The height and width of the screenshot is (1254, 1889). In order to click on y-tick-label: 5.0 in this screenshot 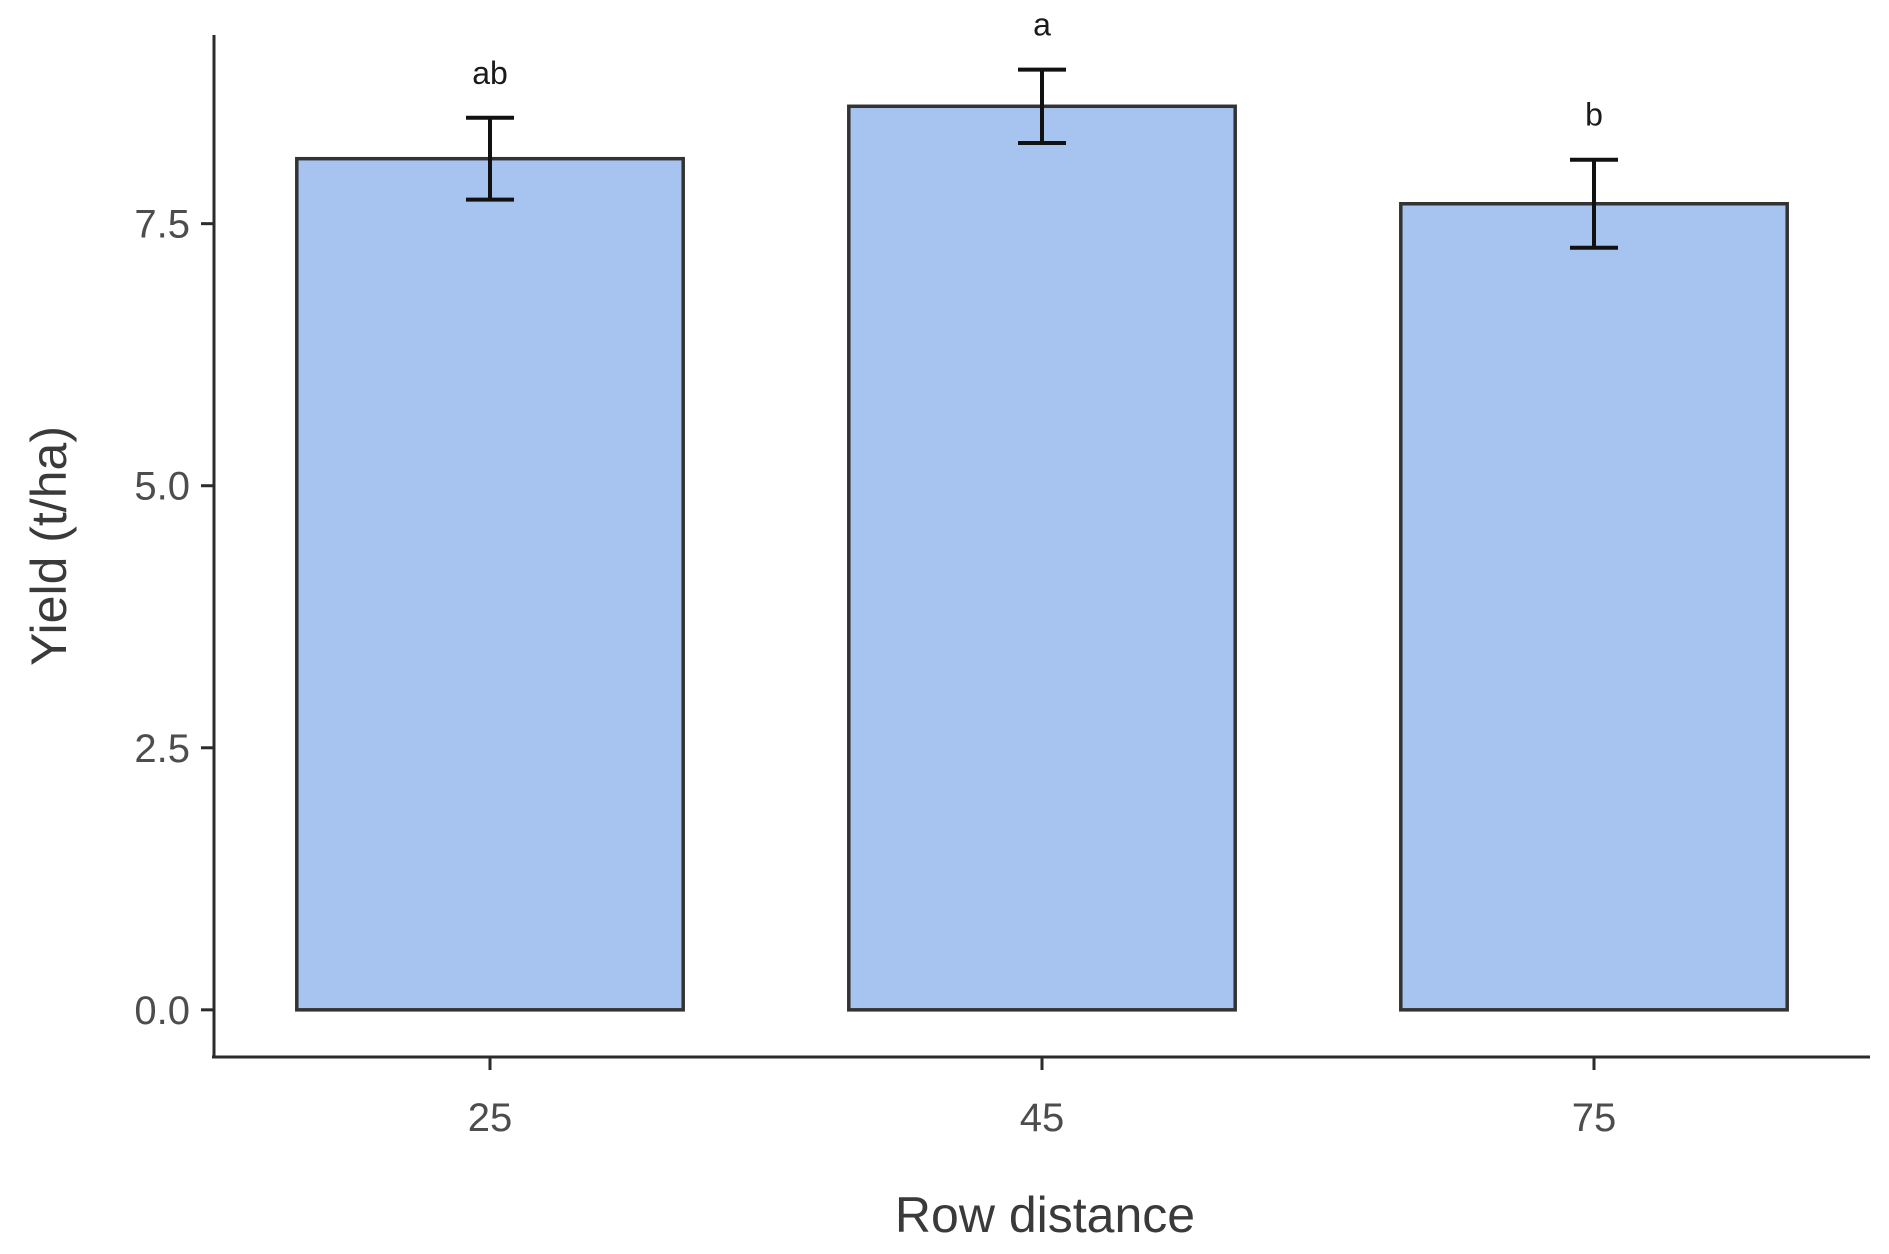, I will do `click(162, 487)`.